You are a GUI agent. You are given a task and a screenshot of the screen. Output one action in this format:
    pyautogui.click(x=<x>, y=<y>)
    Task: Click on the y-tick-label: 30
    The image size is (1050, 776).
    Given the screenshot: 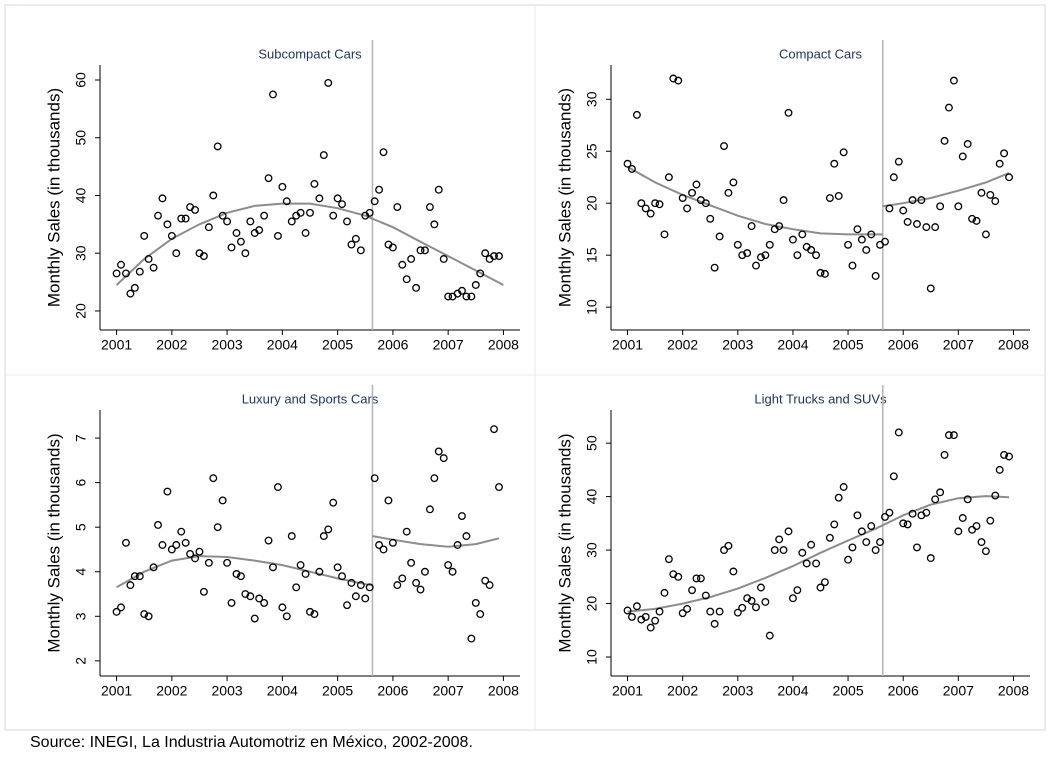 What is the action you would take?
    pyautogui.click(x=592, y=99)
    